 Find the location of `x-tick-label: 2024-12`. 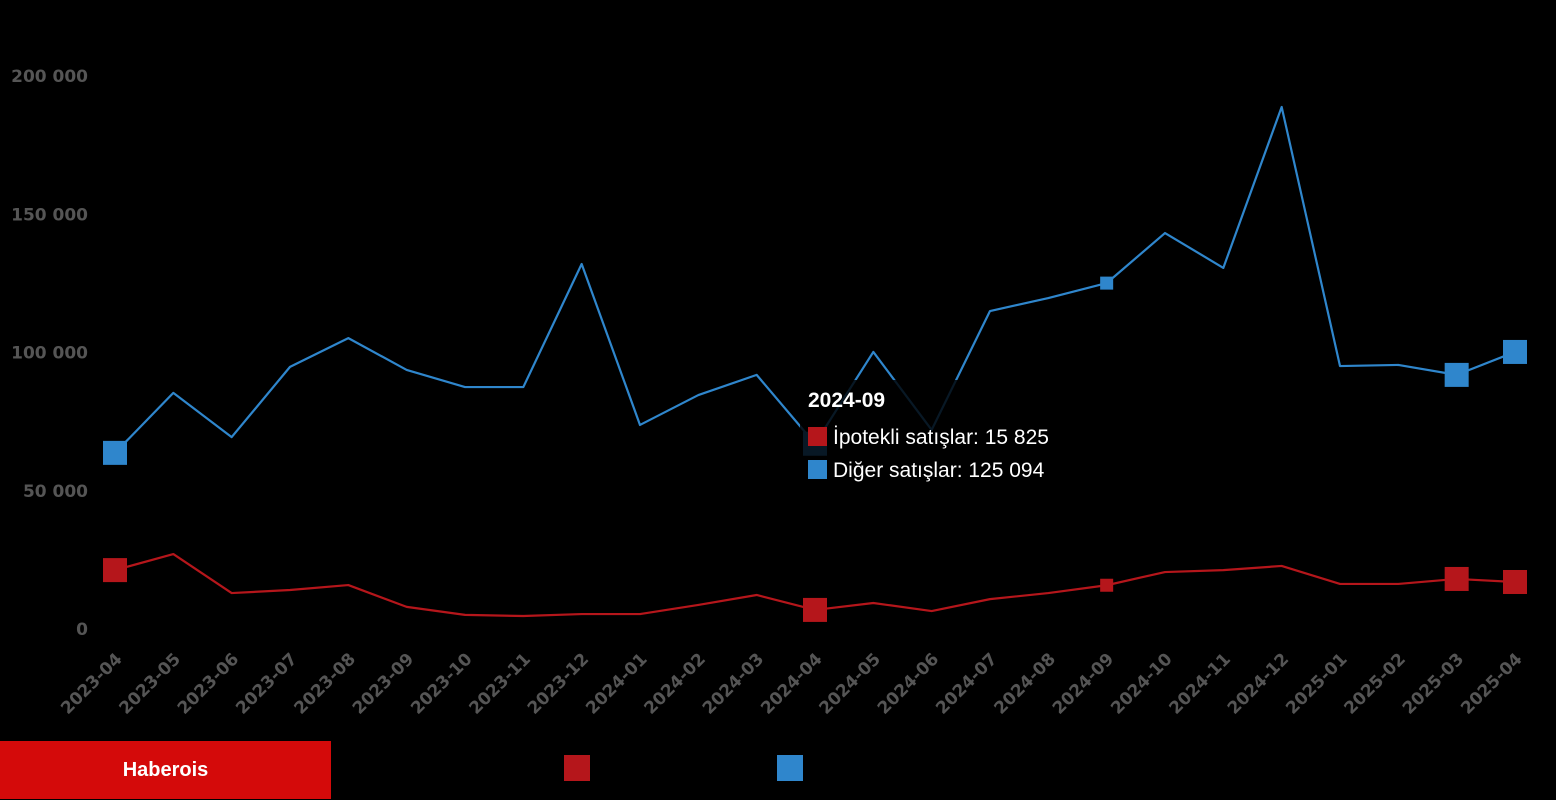

x-tick-label: 2024-12 is located at coordinates (1258, 683).